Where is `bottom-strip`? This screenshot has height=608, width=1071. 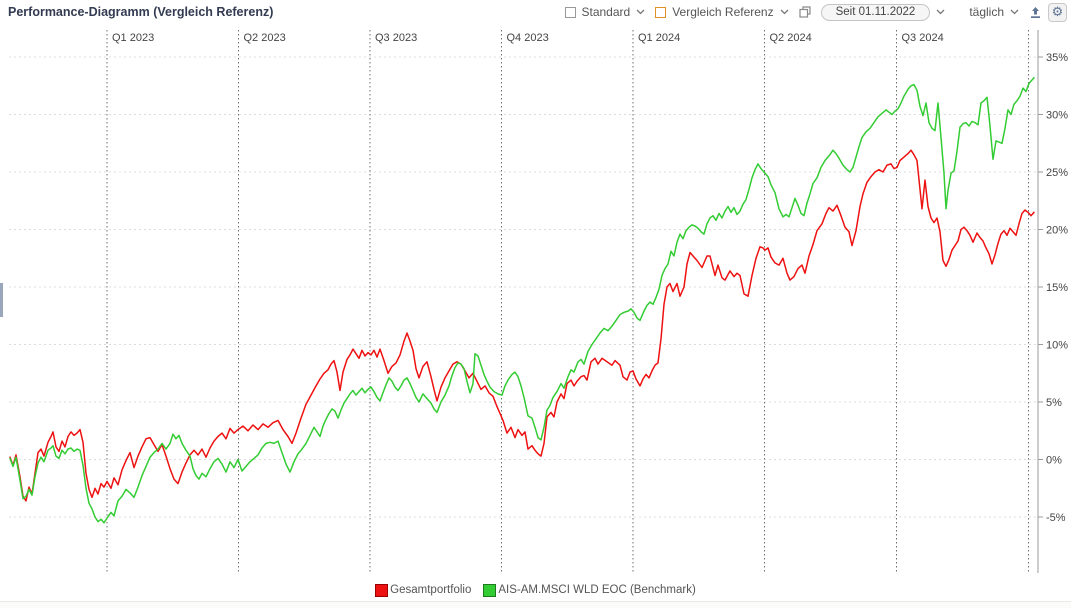
bottom-strip is located at coordinates (535, 605).